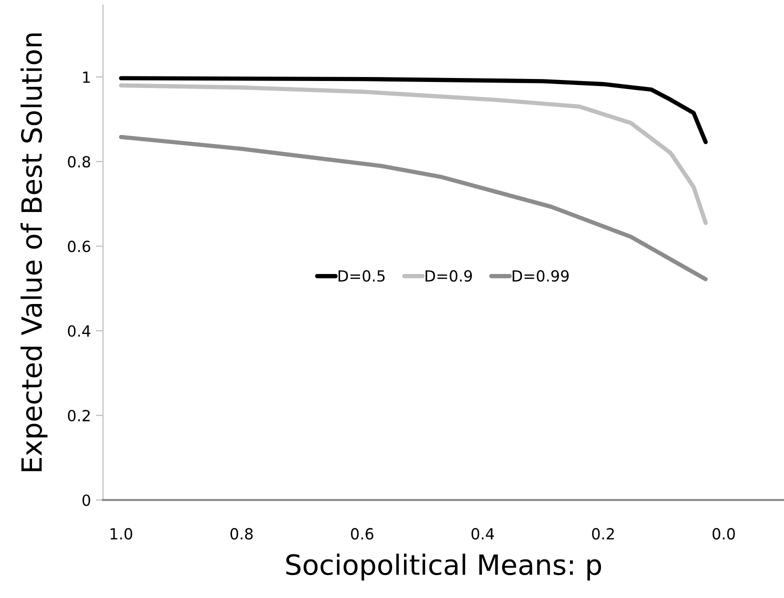  What do you see at coordinates (86, 77) in the screenshot?
I see `y-tick-label: 1` at bounding box center [86, 77].